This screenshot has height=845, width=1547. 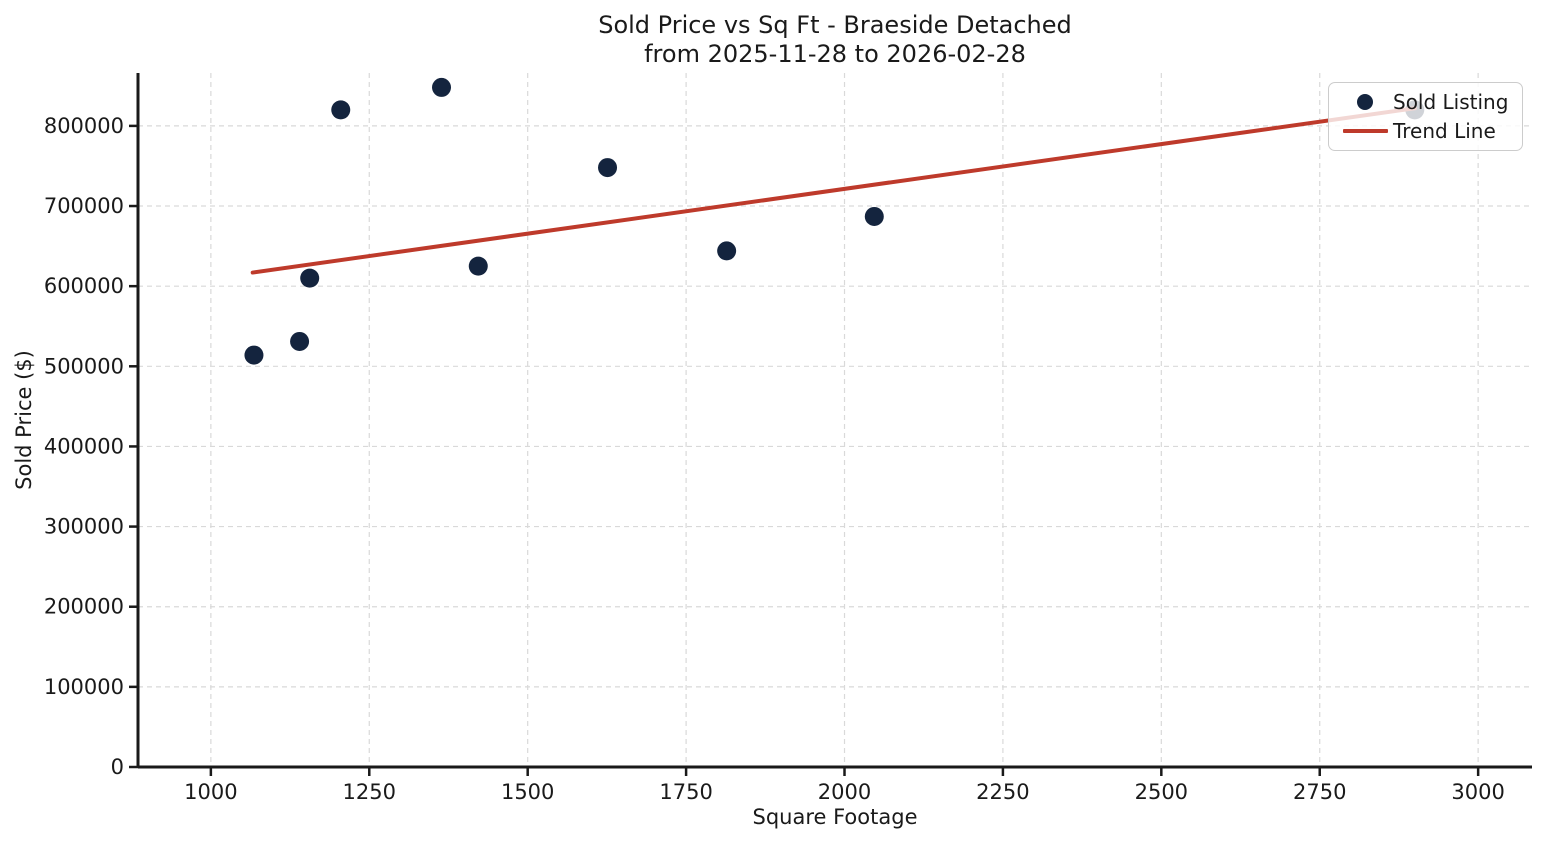 What do you see at coordinates (24, 420) in the screenshot?
I see `y-axis-label: Sold Price ($)` at bounding box center [24, 420].